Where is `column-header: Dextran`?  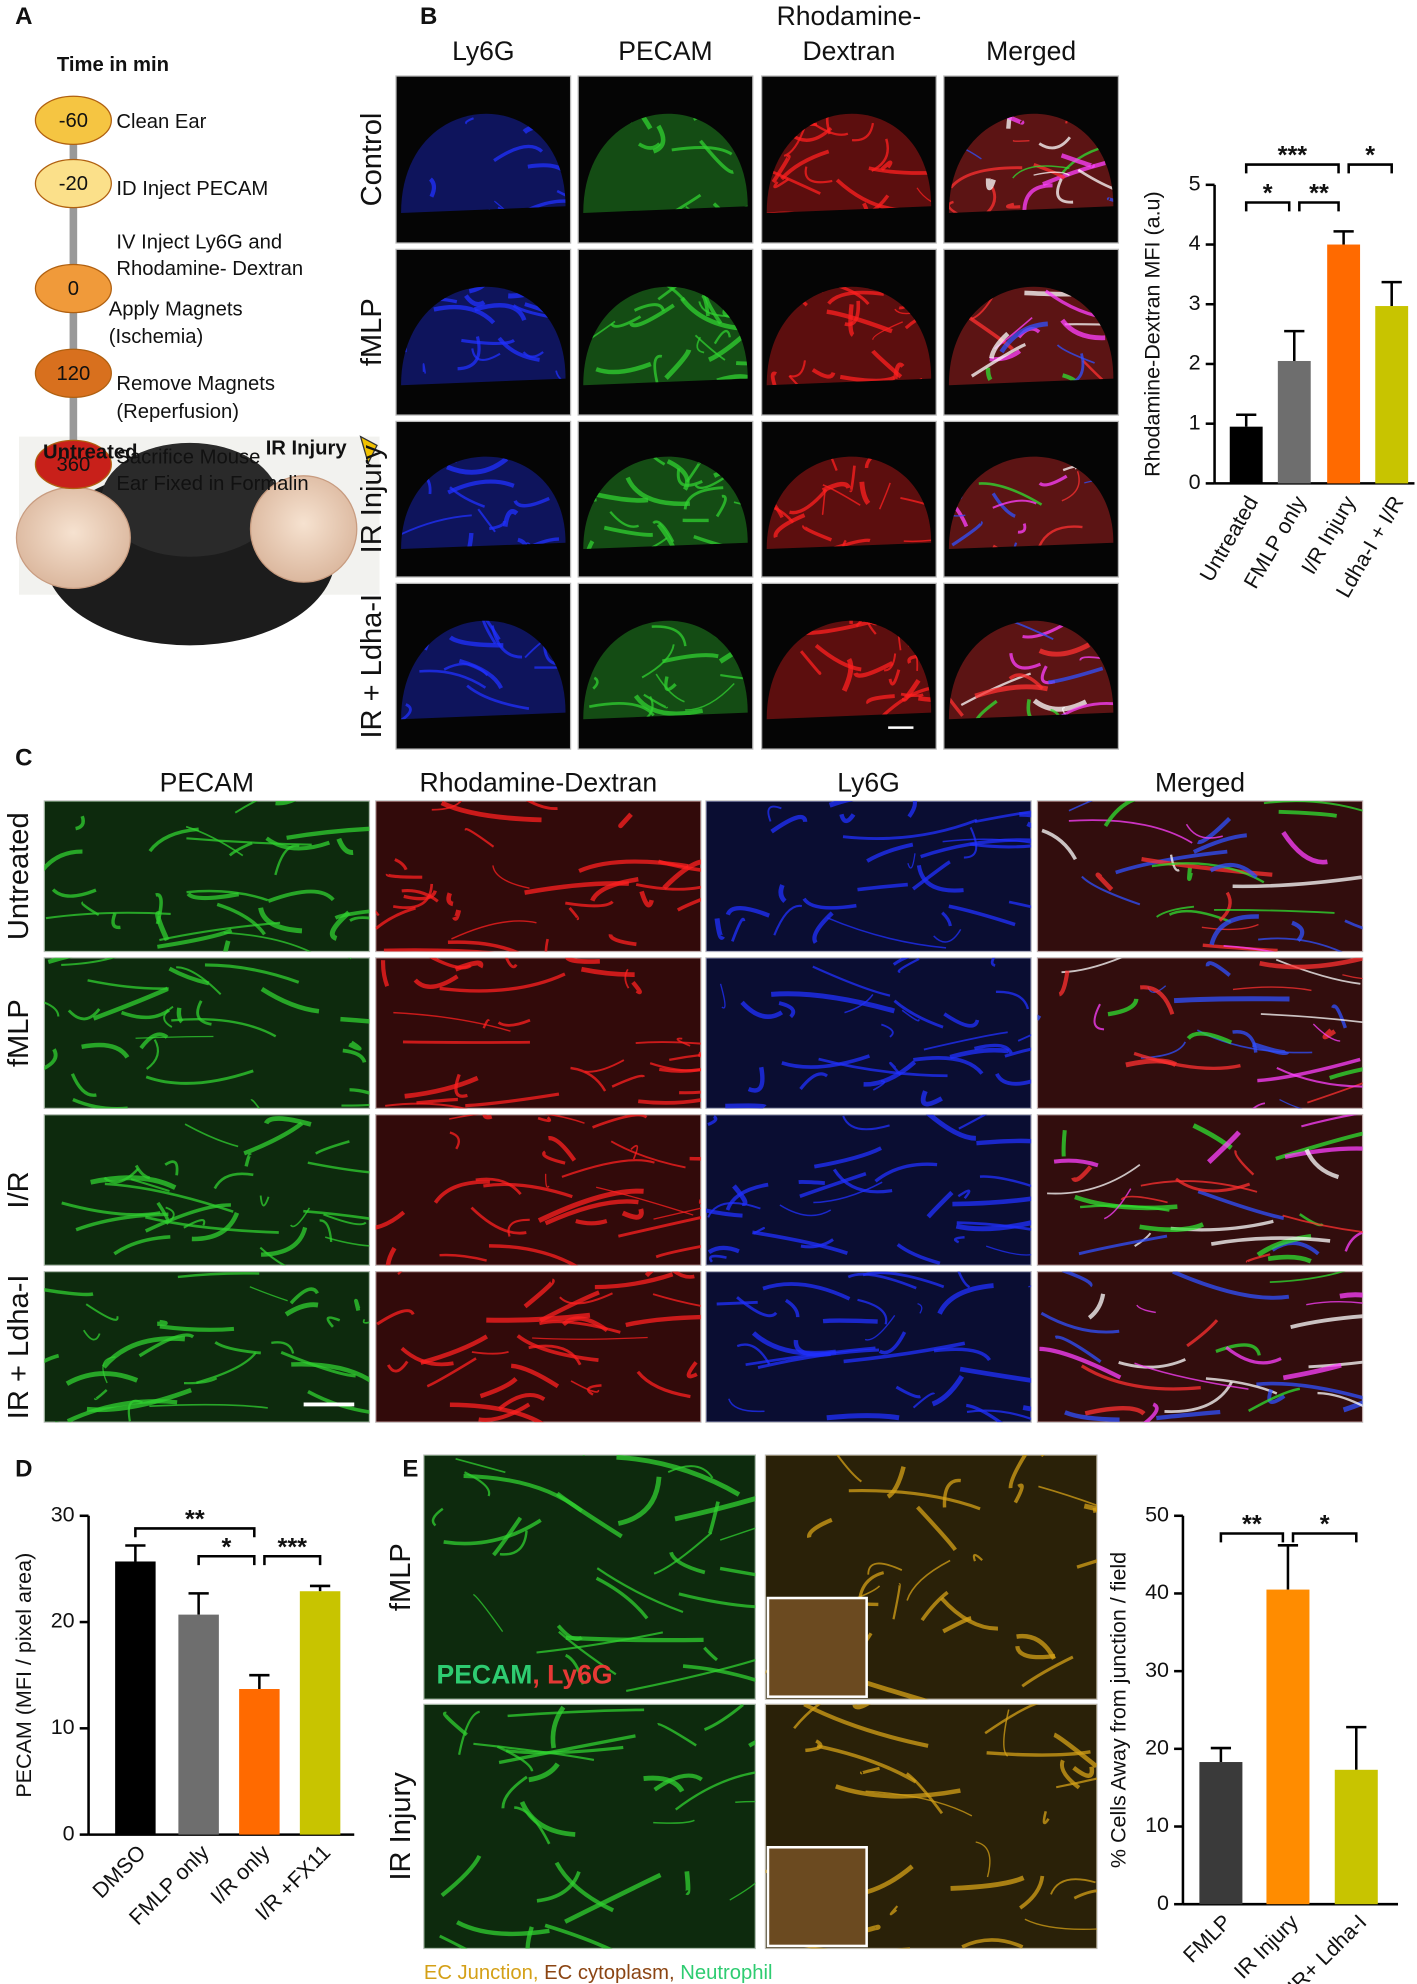 column-header: Dextran is located at coordinates (848, 51).